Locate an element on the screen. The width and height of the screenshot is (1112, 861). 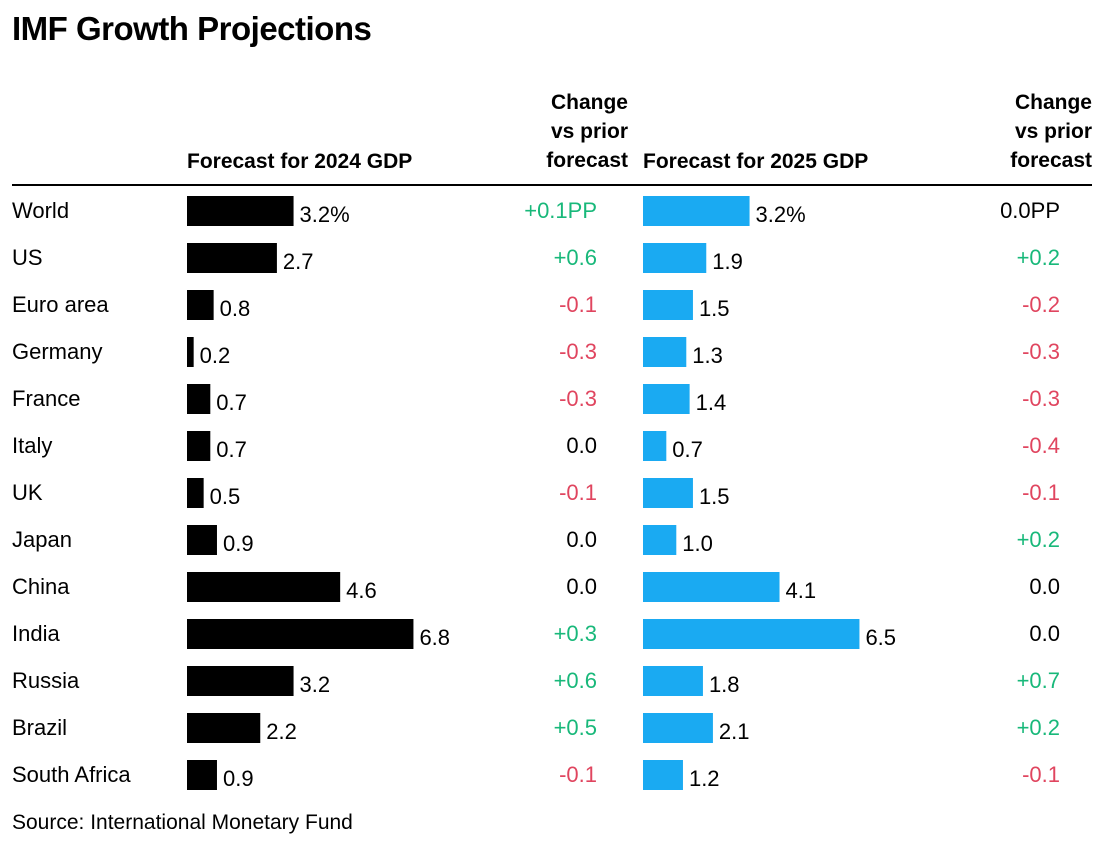
row-label: Brazil is located at coordinates (39, 727).